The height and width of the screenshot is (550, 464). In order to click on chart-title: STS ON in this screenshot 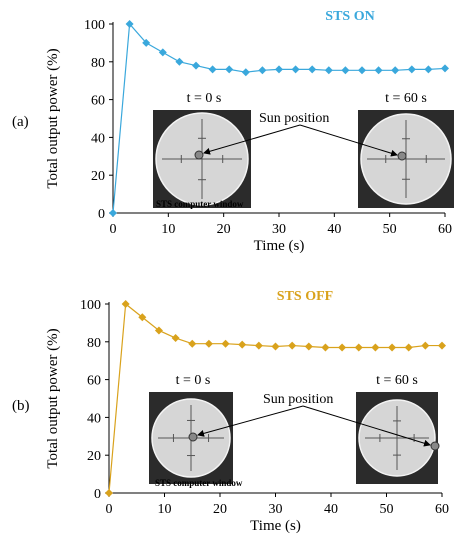, I will do `click(349, 16)`.